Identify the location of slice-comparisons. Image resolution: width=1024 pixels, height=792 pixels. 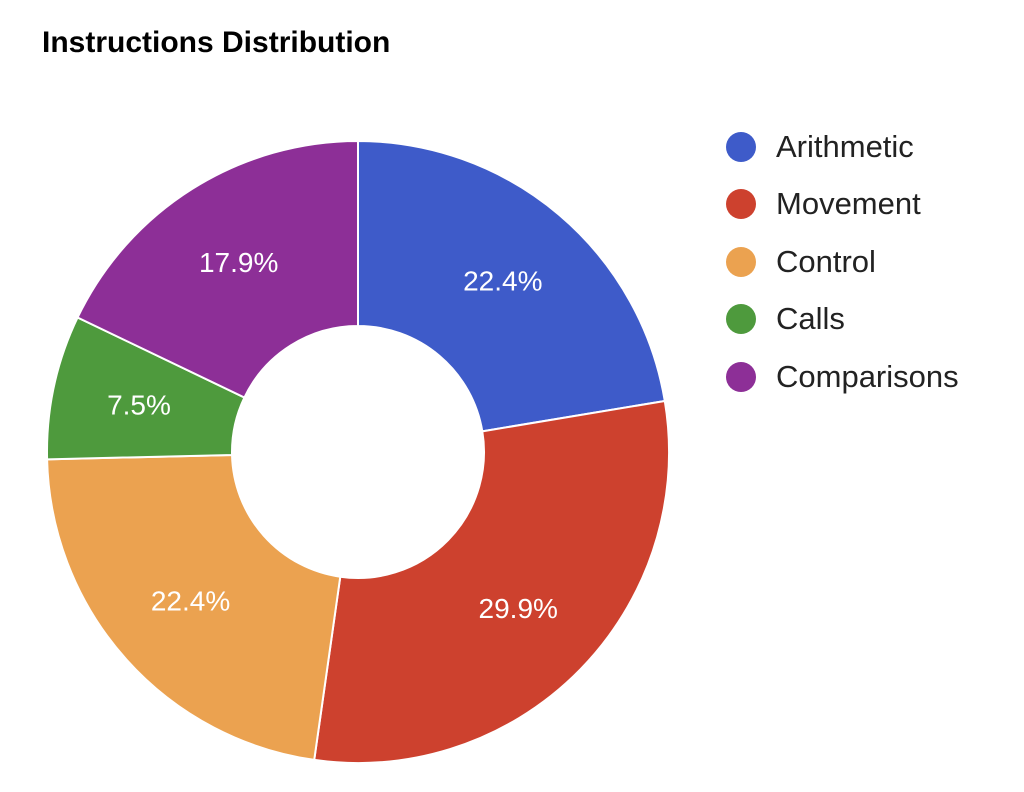
(217, 269).